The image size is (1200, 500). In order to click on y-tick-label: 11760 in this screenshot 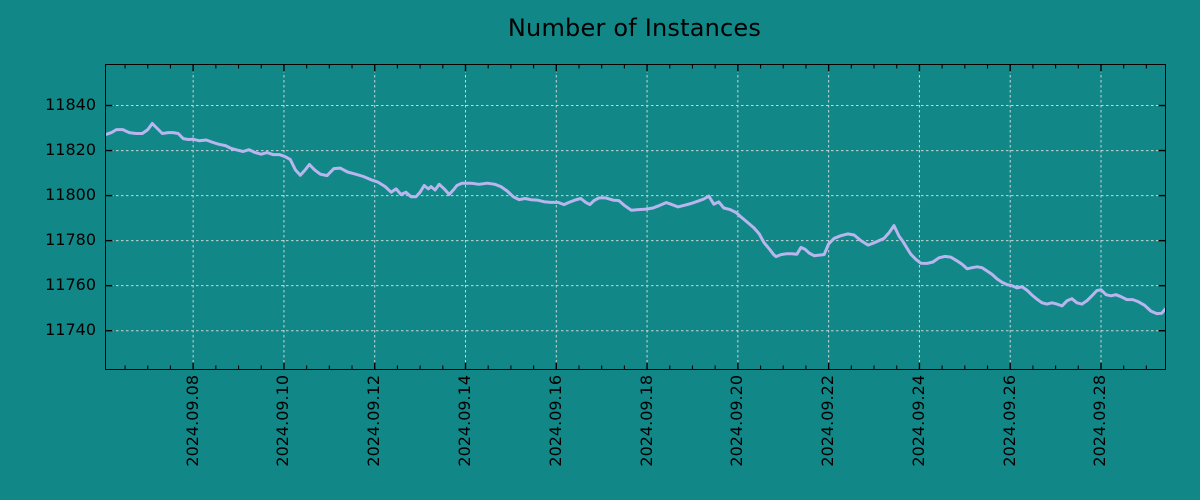, I will do `click(70, 285)`.